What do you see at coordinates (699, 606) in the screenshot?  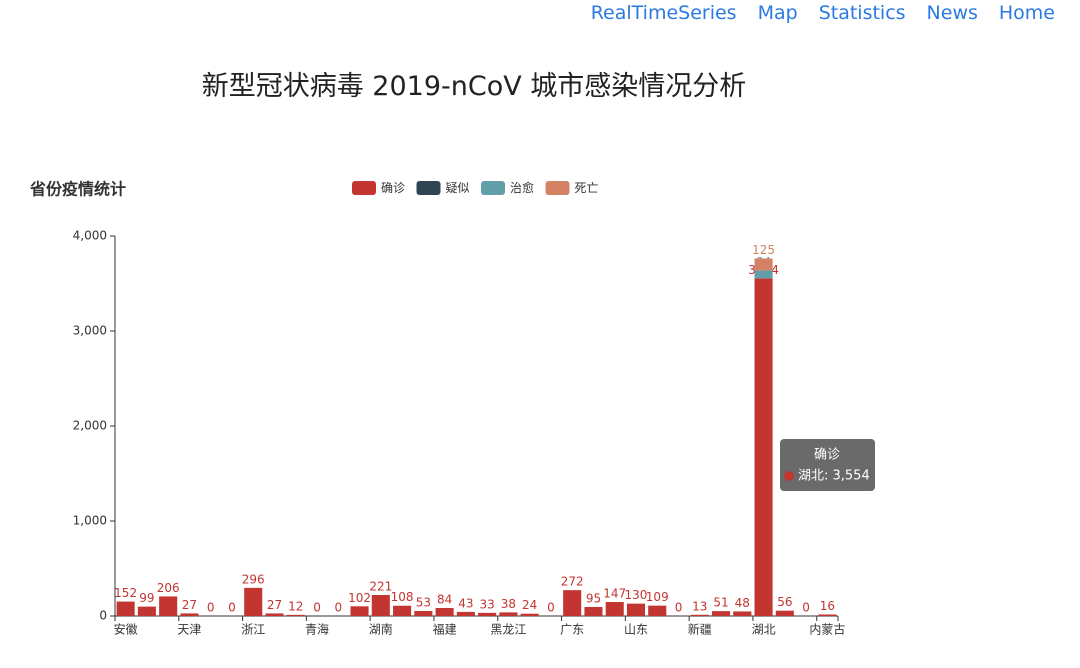 I see `value-label: 13` at bounding box center [699, 606].